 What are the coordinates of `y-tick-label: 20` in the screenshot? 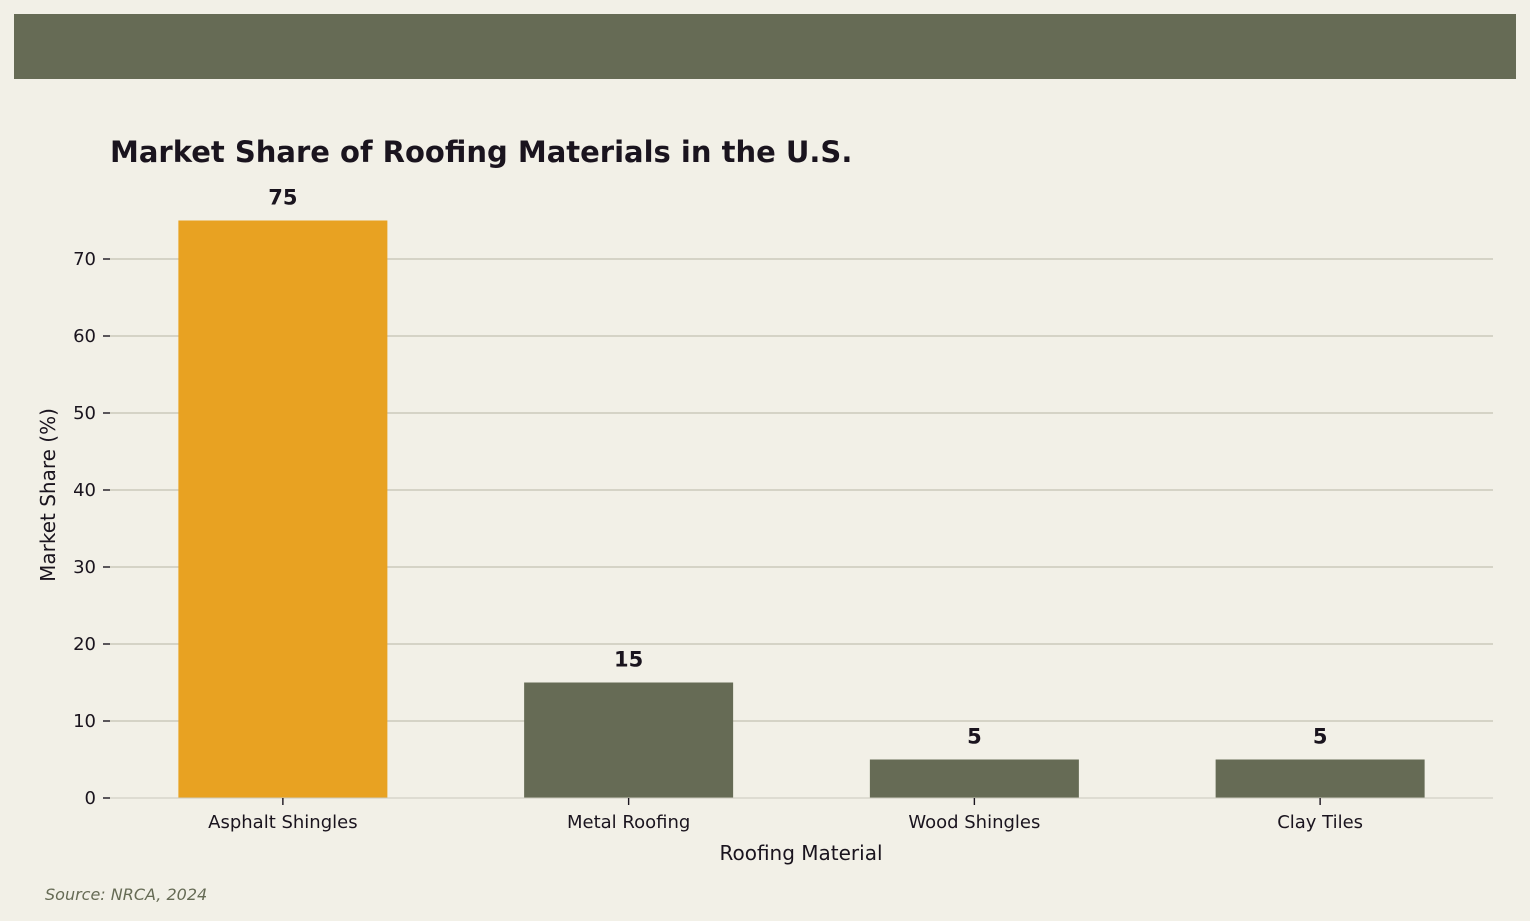 It's located at (84, 644).